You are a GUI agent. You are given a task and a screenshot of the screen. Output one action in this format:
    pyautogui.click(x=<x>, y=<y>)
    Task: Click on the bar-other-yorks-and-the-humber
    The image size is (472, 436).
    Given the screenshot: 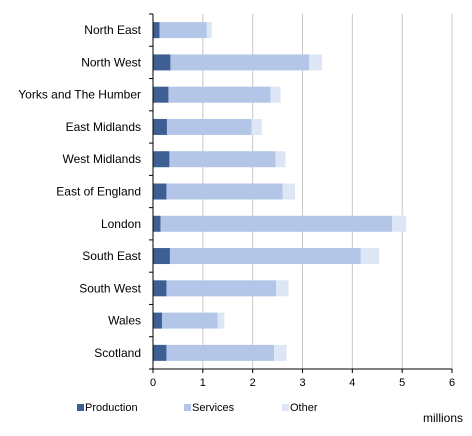 What is the action you would take?
    pyautogui.click(x=275, y=94)
    